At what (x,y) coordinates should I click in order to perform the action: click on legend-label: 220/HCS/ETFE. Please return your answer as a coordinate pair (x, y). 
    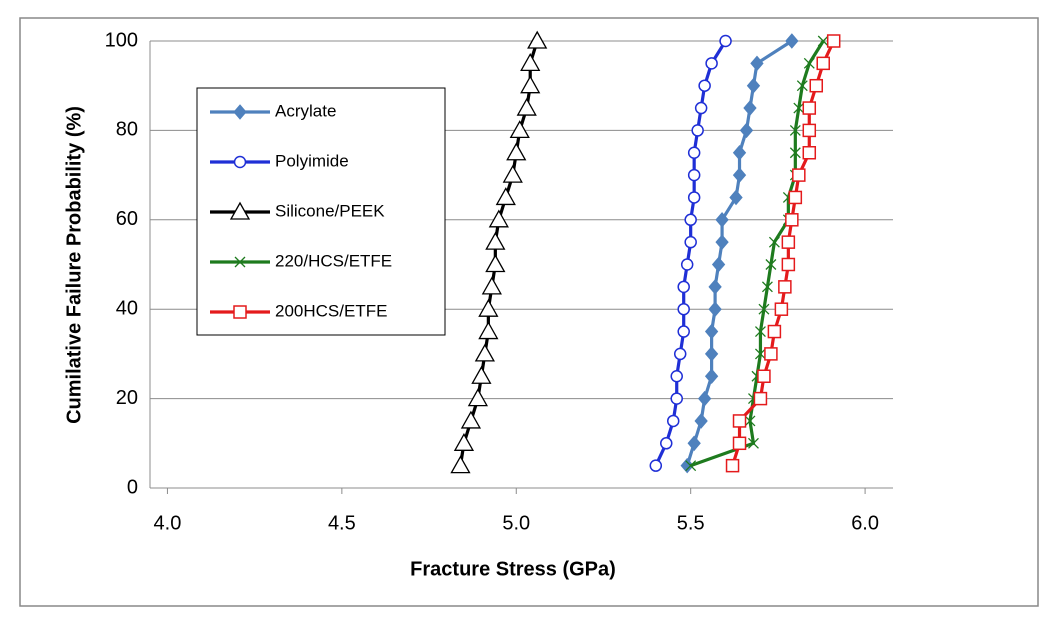
    Looking at the image, I should click on (333, 260).